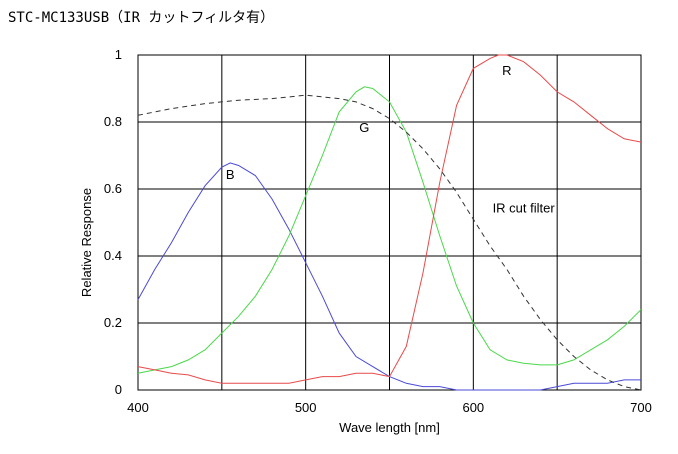 The width and height of the screenshot is (678, 454). What do you see at coordinates (118, 54) in the screenshot?
I see `y-tick-label: 1` at bounding box center [118, 54].